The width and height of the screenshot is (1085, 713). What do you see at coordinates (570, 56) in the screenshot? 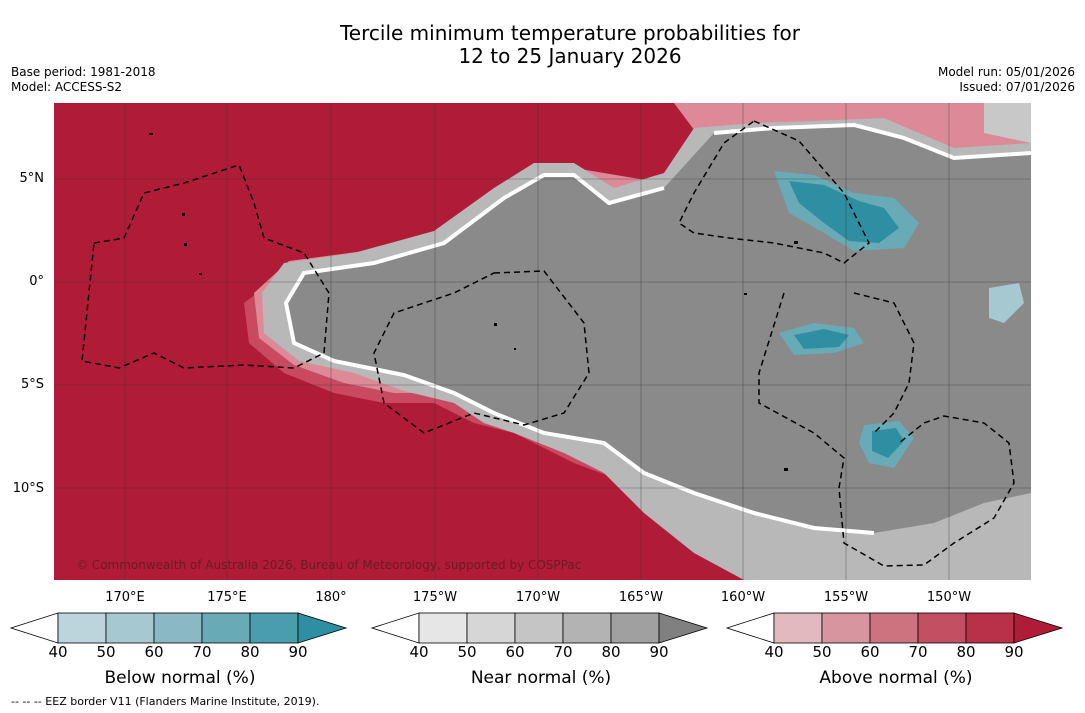
I see `title-line-2: 12 to 25 January 2026` at bounding box center [570, 56].